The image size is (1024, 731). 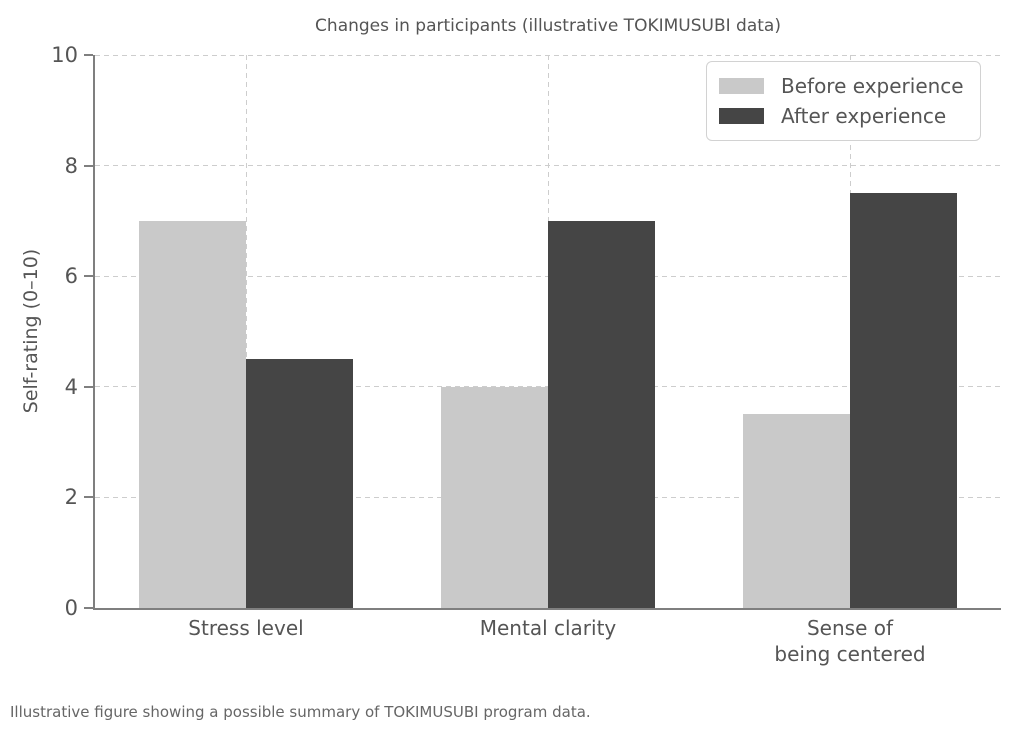 What do you see at coordinates (741, 86) in the screenshot?
I see `legend-swatch-before` at bounding box center [741, 86].